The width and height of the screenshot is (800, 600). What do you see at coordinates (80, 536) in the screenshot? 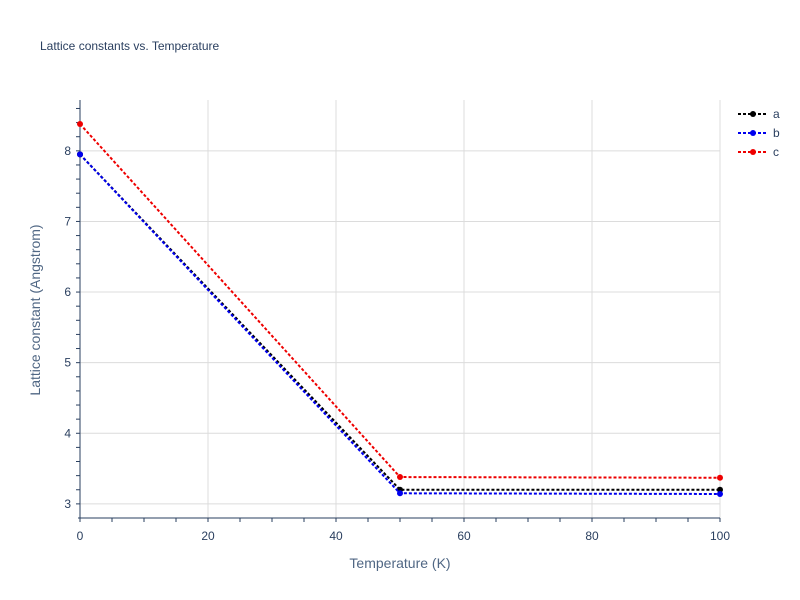
I see `x-tick-label: 0` at bounding box center [80, 536].